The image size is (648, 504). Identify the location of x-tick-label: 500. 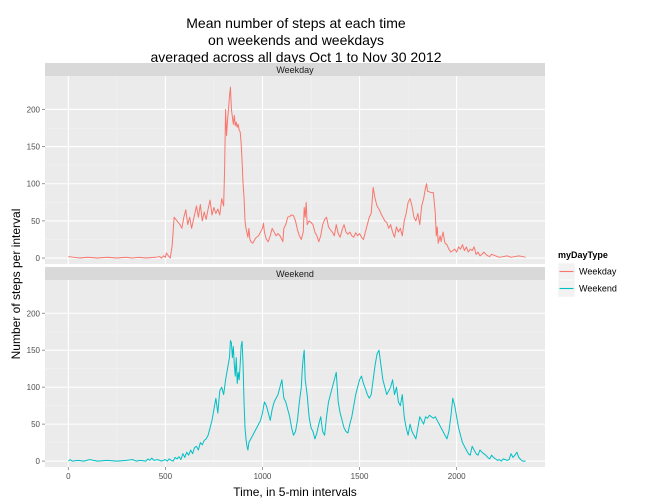
(166, 476).